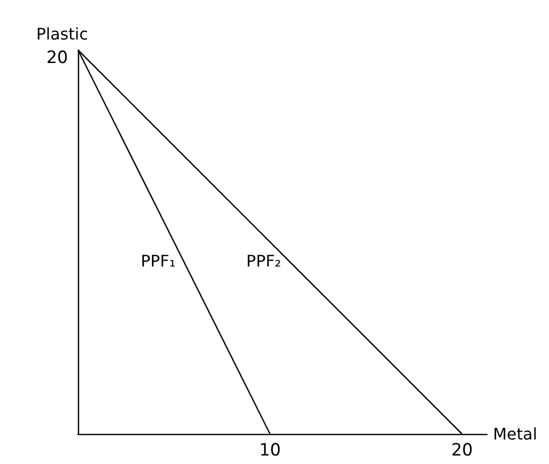  What do you see at coordinates (515, 434) in the screenshot?
I see `x-axis-title: Metal` at bounding box center [515, 434].